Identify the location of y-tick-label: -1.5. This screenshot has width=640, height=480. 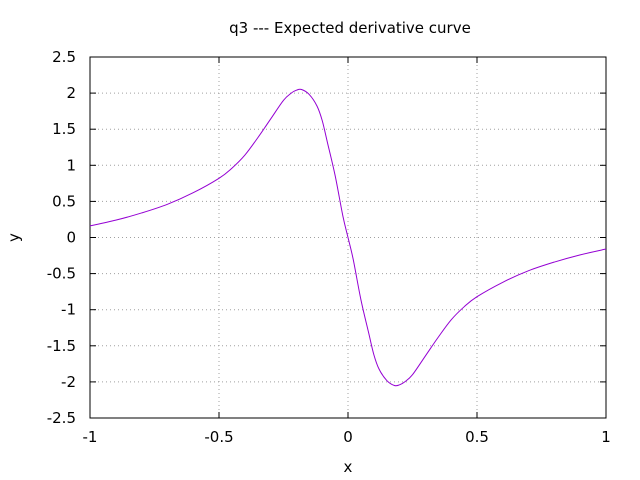
(61, 346).